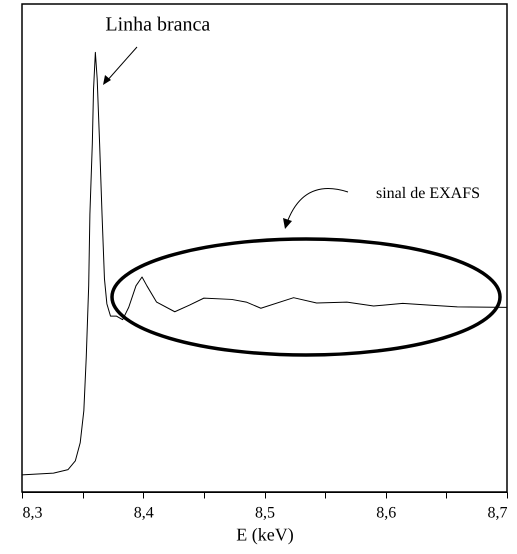  I want to click on x-tick-label: 8,7, so click(498, 513).